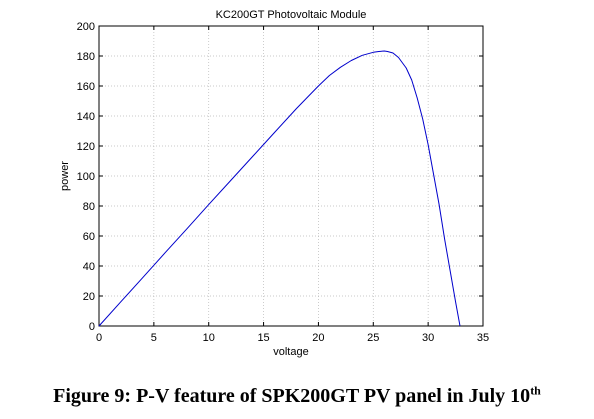 Image resolution: width=594 pixels, height=419 pixels. I want to click on y-tick-label: 200, so click(86, 27).